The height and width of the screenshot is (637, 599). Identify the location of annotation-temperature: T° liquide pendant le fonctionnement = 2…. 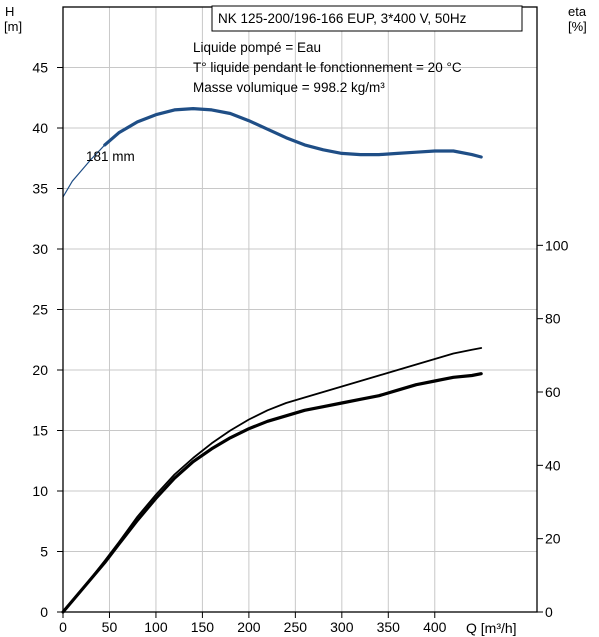
(327, 67).